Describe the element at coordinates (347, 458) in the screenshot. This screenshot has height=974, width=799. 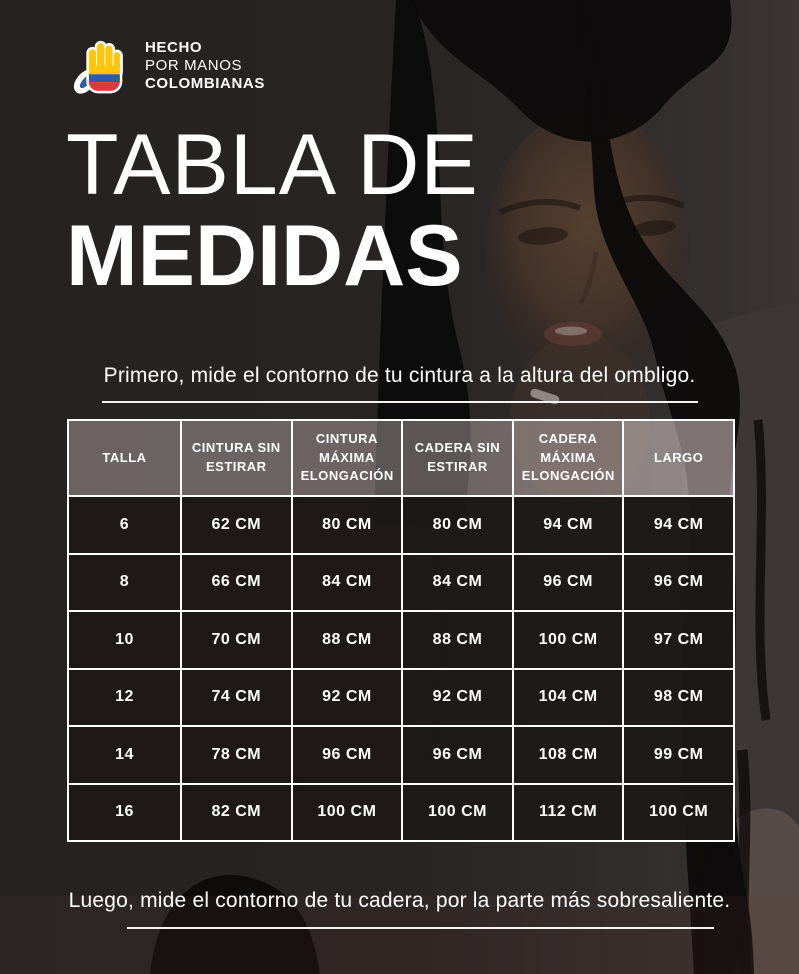
I see `column-header-cintura-maxima-elongacion: CINTURA MÁXIMA ELONGACIÓN` at that location.